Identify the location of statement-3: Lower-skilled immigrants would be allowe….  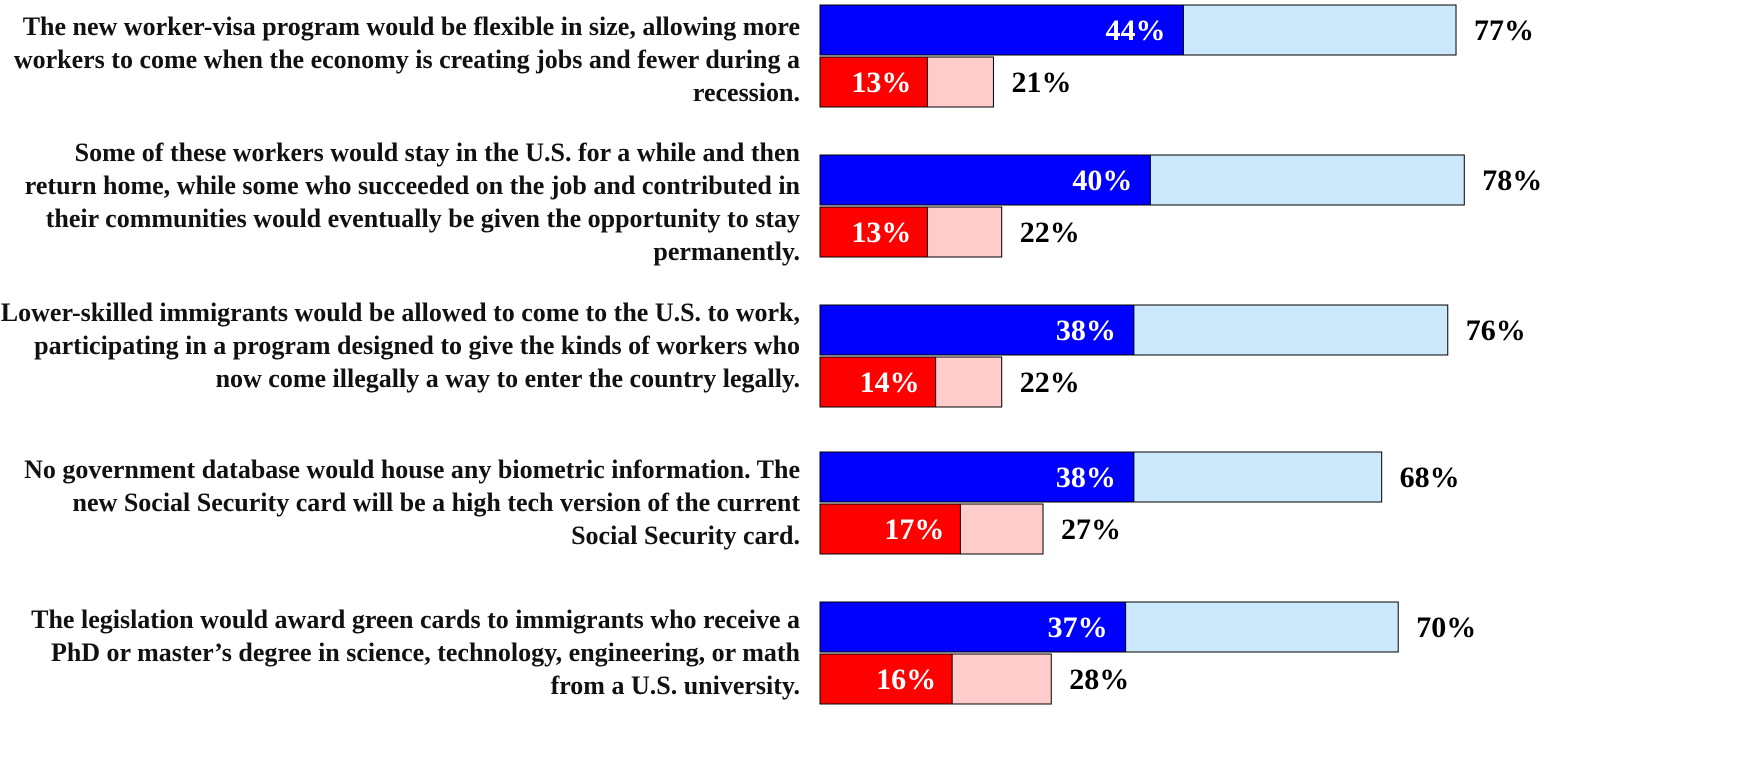
(400, 345).